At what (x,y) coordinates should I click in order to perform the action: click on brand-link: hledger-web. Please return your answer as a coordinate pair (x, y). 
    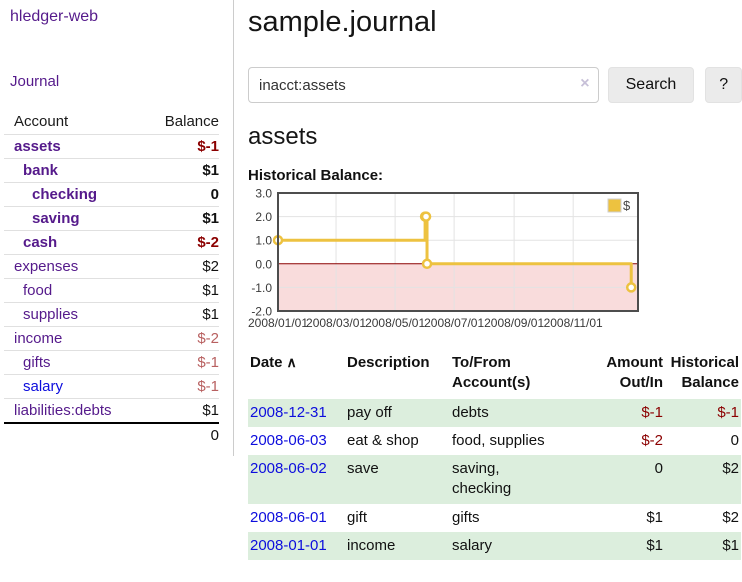
    Looking at the image, I should click on (54, 16).